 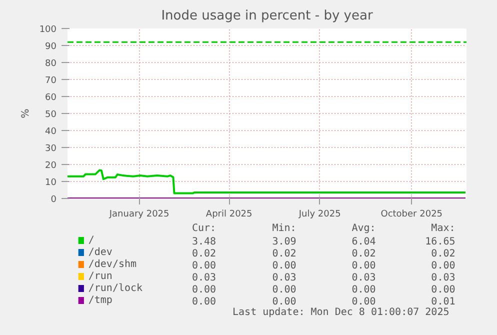 What do you see at coordinates (51, 149) in the screenshot?
I see `y-tick-label: 30` at bounding box center [51, 149].